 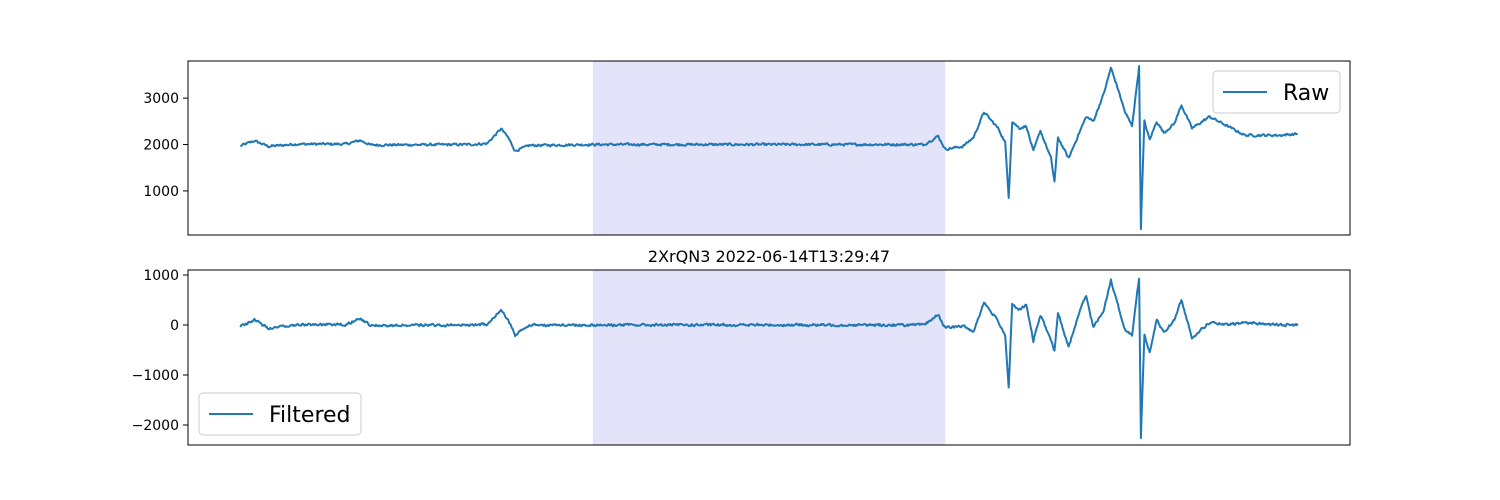 What do you see at coordinates (161, 146) in the screenshot?
I see `y-tick-label: 2000` at bounding box center [161, 146].